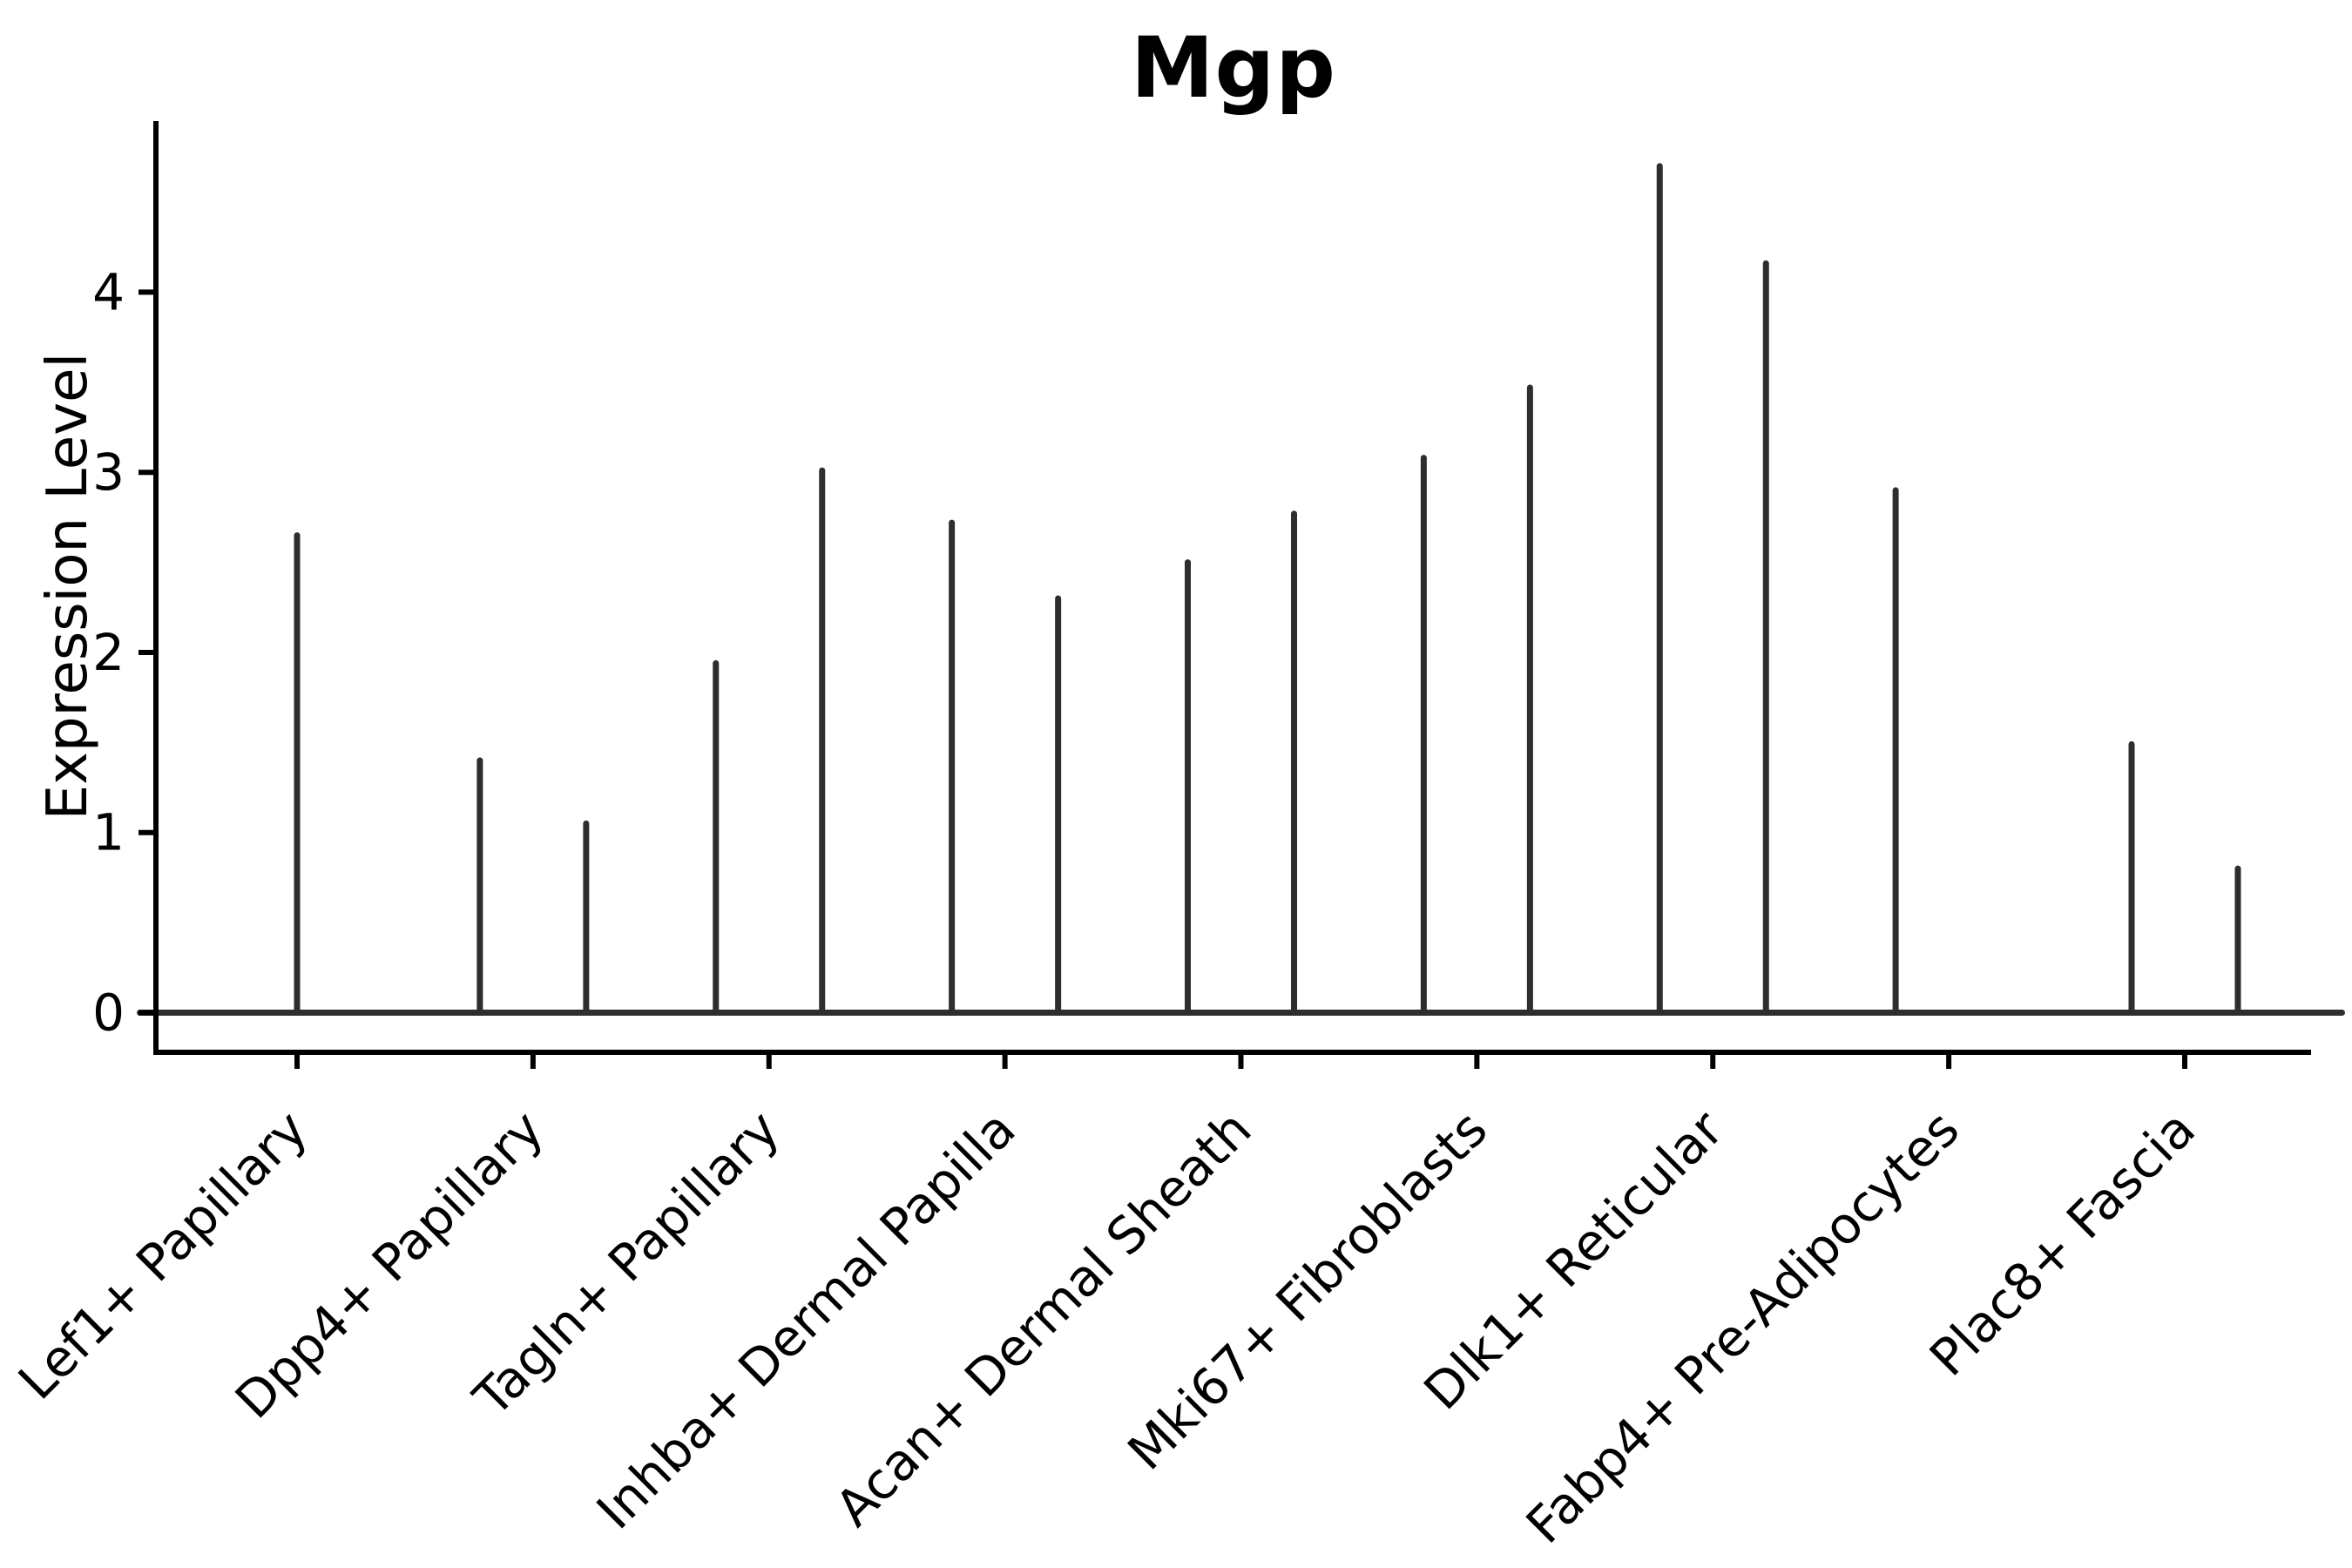 This screenshot has width=2352, height=1568. I want to click on y-tick-label: 1, so click(109, 832).